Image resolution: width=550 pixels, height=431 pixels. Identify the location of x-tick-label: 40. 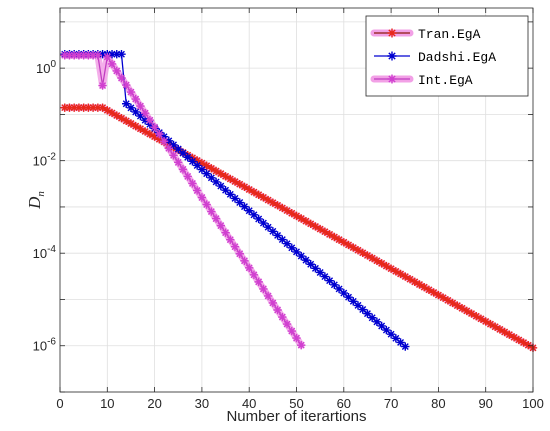
(249, 403).